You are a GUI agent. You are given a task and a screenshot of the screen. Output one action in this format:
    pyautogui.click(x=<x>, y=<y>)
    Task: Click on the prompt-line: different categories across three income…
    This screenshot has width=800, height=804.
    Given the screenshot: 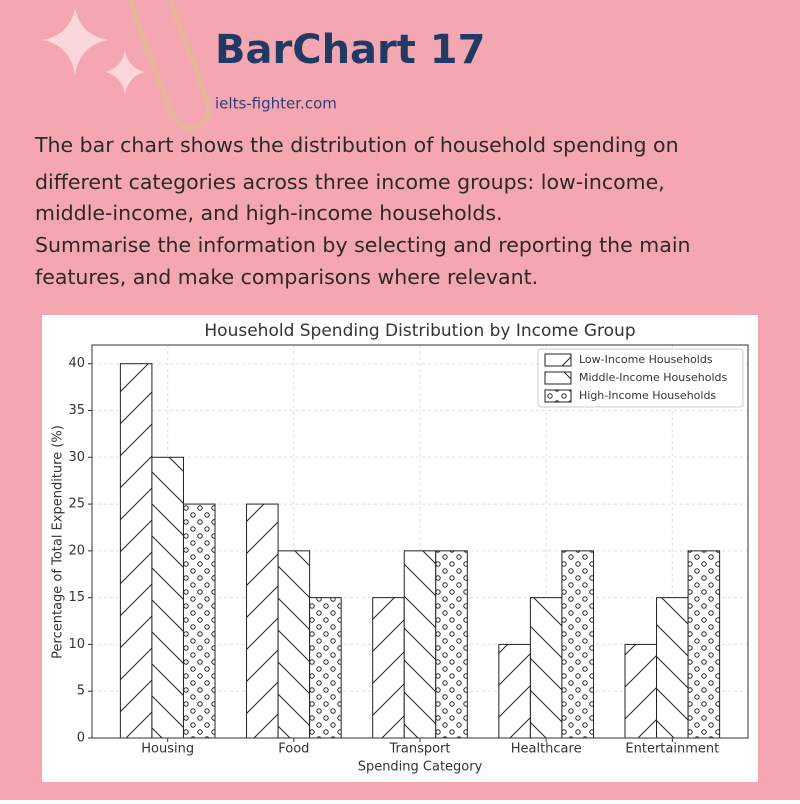 What is the action you would take?
    pyautogui.click(x=350, y=182)
    